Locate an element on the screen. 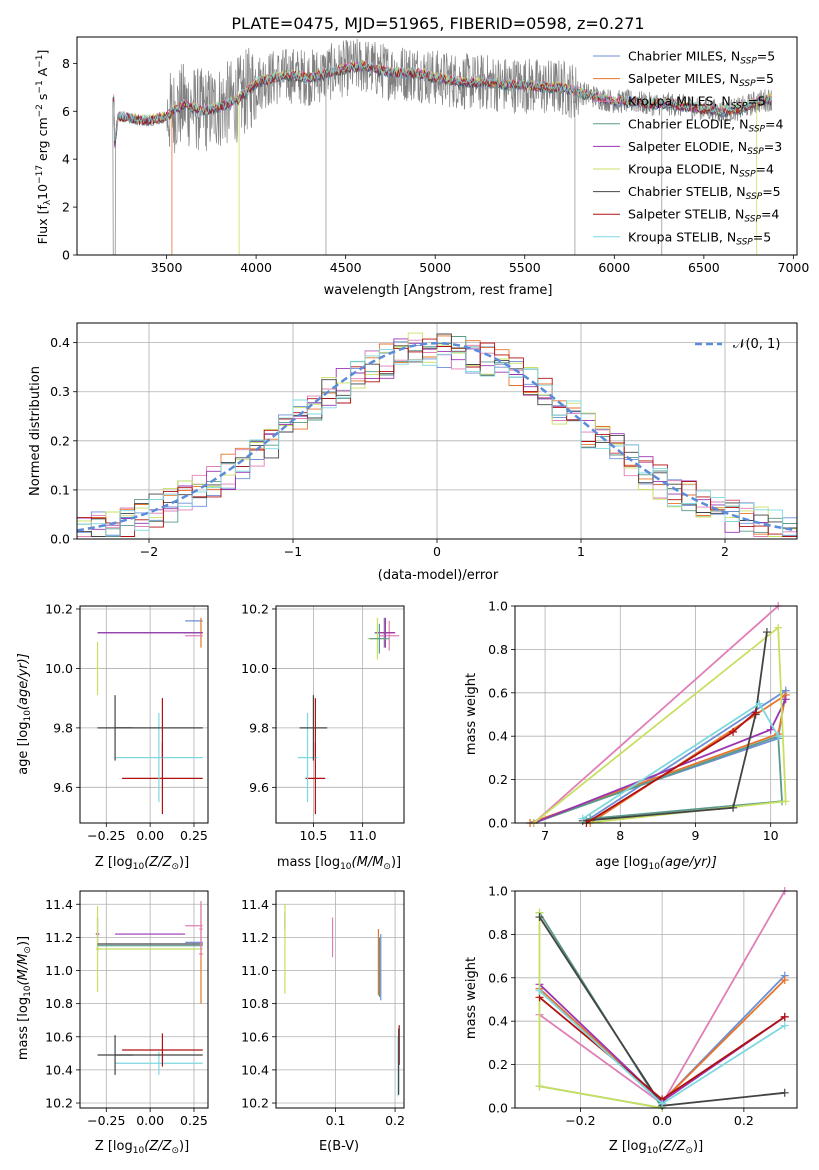 The height and width of the screenshot is (1170, 819). residuals-xtick-label: −2 is located at coordinates (149, 551).